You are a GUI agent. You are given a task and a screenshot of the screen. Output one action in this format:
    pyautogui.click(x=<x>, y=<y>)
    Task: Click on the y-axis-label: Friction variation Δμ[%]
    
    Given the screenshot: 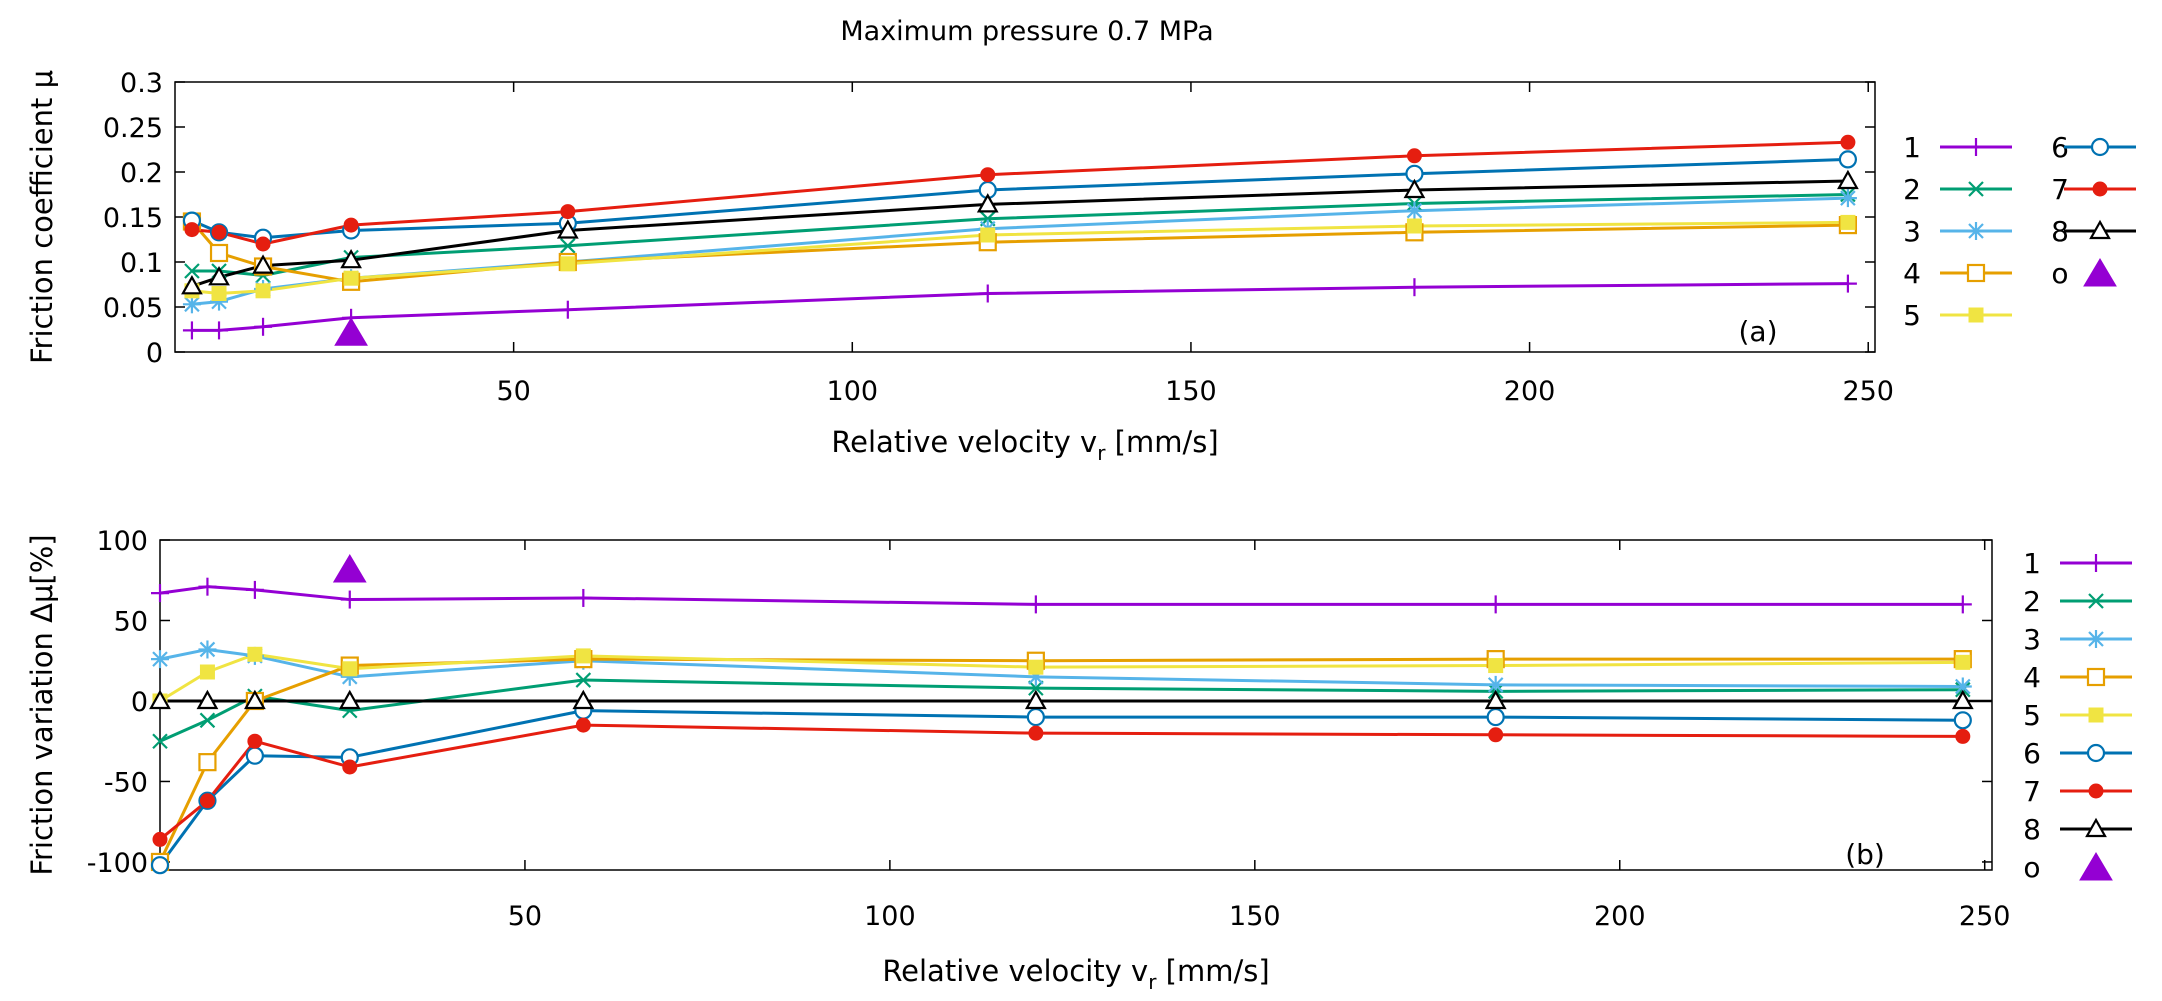 What is the action you would take?
    pyautogui.click(x=42, y=704)
    